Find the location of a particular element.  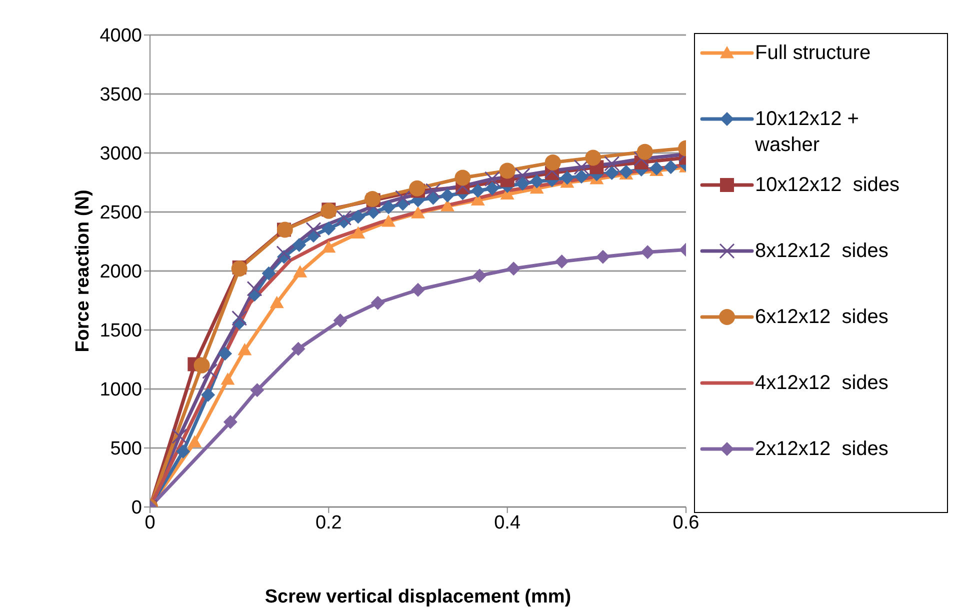

legend-label: 6x12x12 sides is located at coordinates (822, 317).